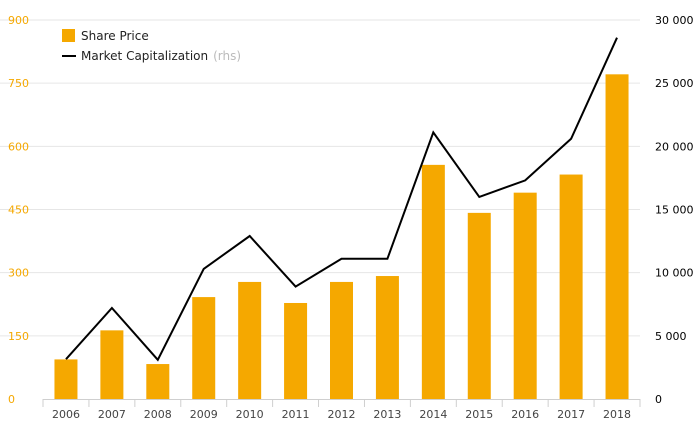 Image resolution: width=700 pixels, height=433 pixels. I want to click on y-left-tick-label: 900, so click(18, 20).